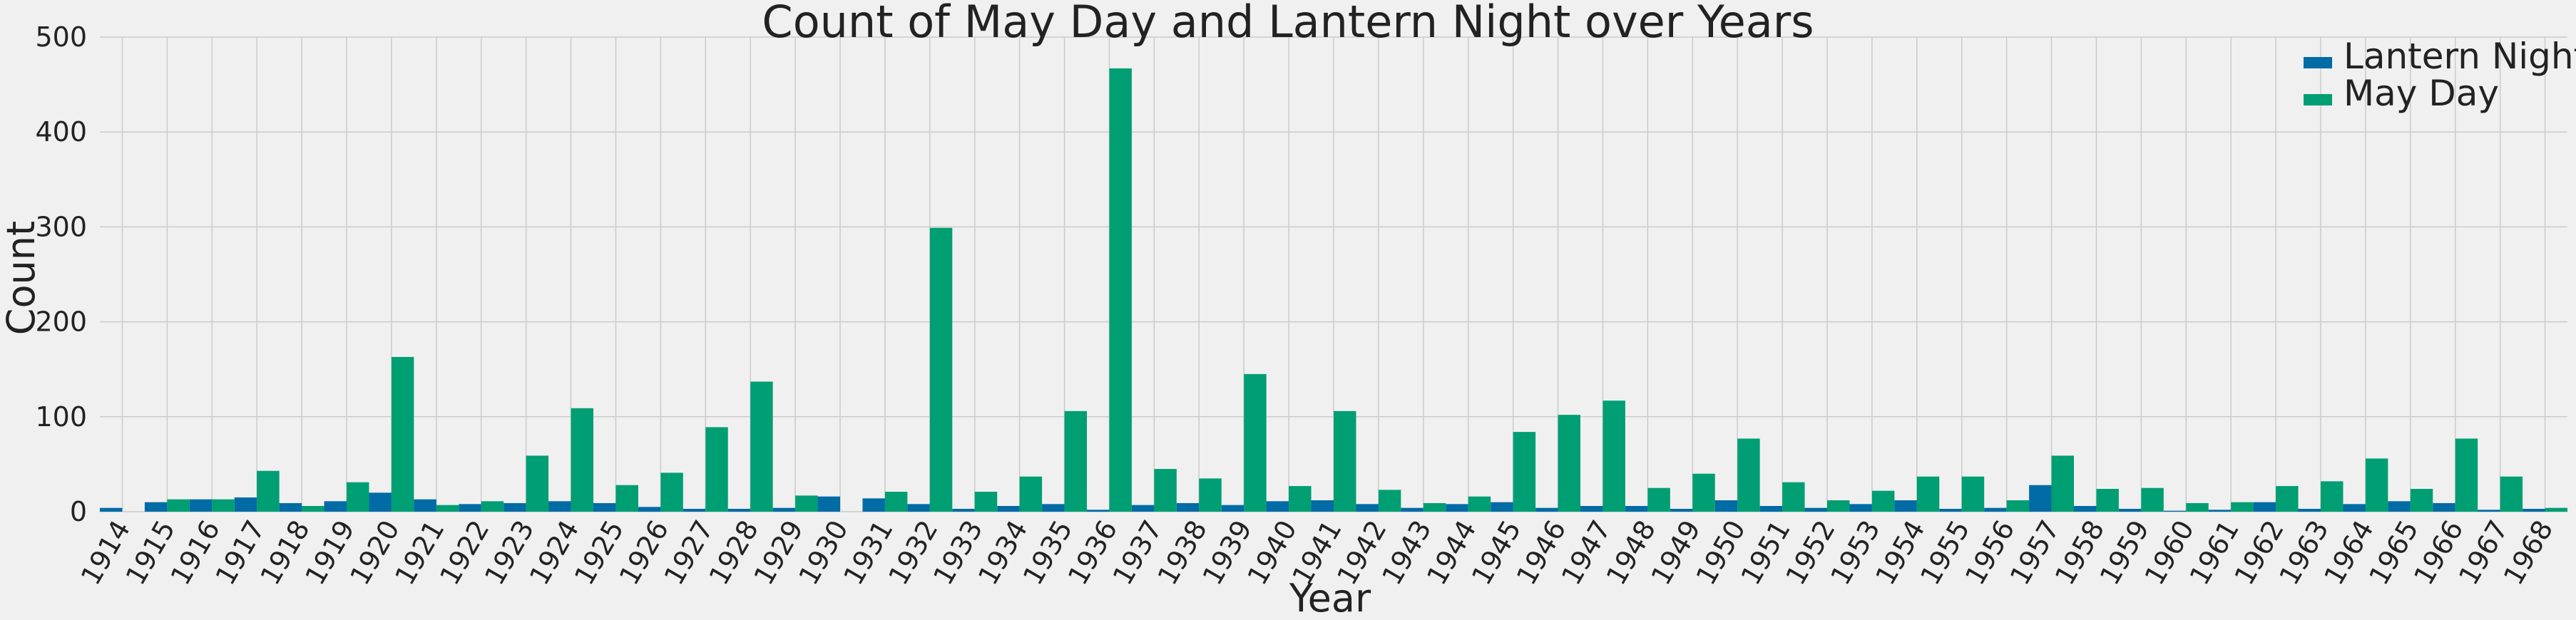  What do you see at coordinates (22, 278) in the screenshot?
I see `y-axis-title: Count` at bounding box center [22, 278].